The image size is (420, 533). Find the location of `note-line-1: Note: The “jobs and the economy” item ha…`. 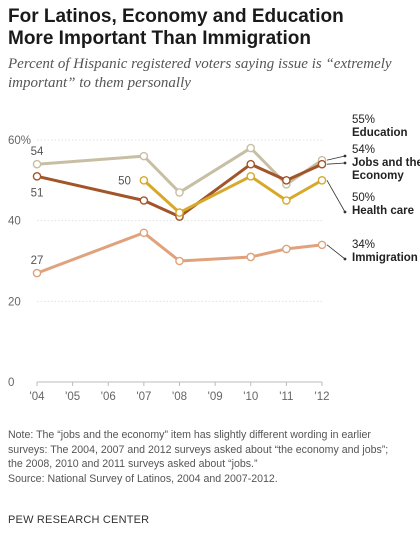

note-line-1: Note: The “jobs and the economy” item ha… is located at coordinates (189, 435).